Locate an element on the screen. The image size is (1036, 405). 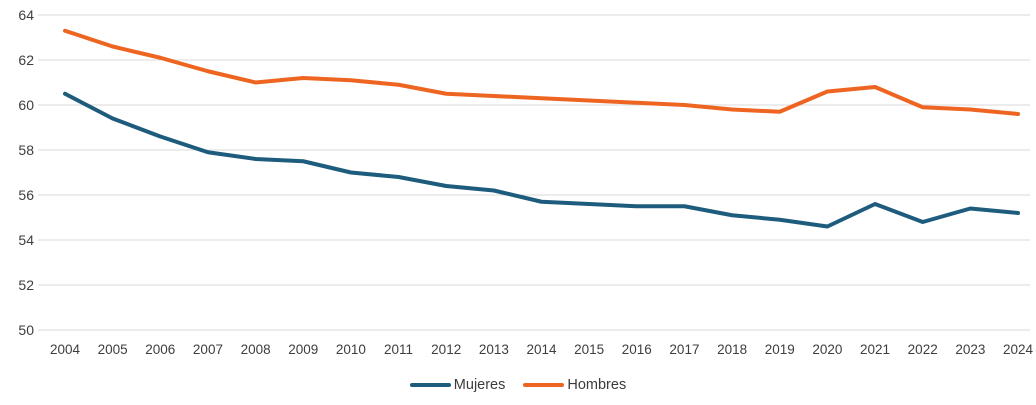
y-axis-tick-label: 64 is located at coordinates (26, 15).